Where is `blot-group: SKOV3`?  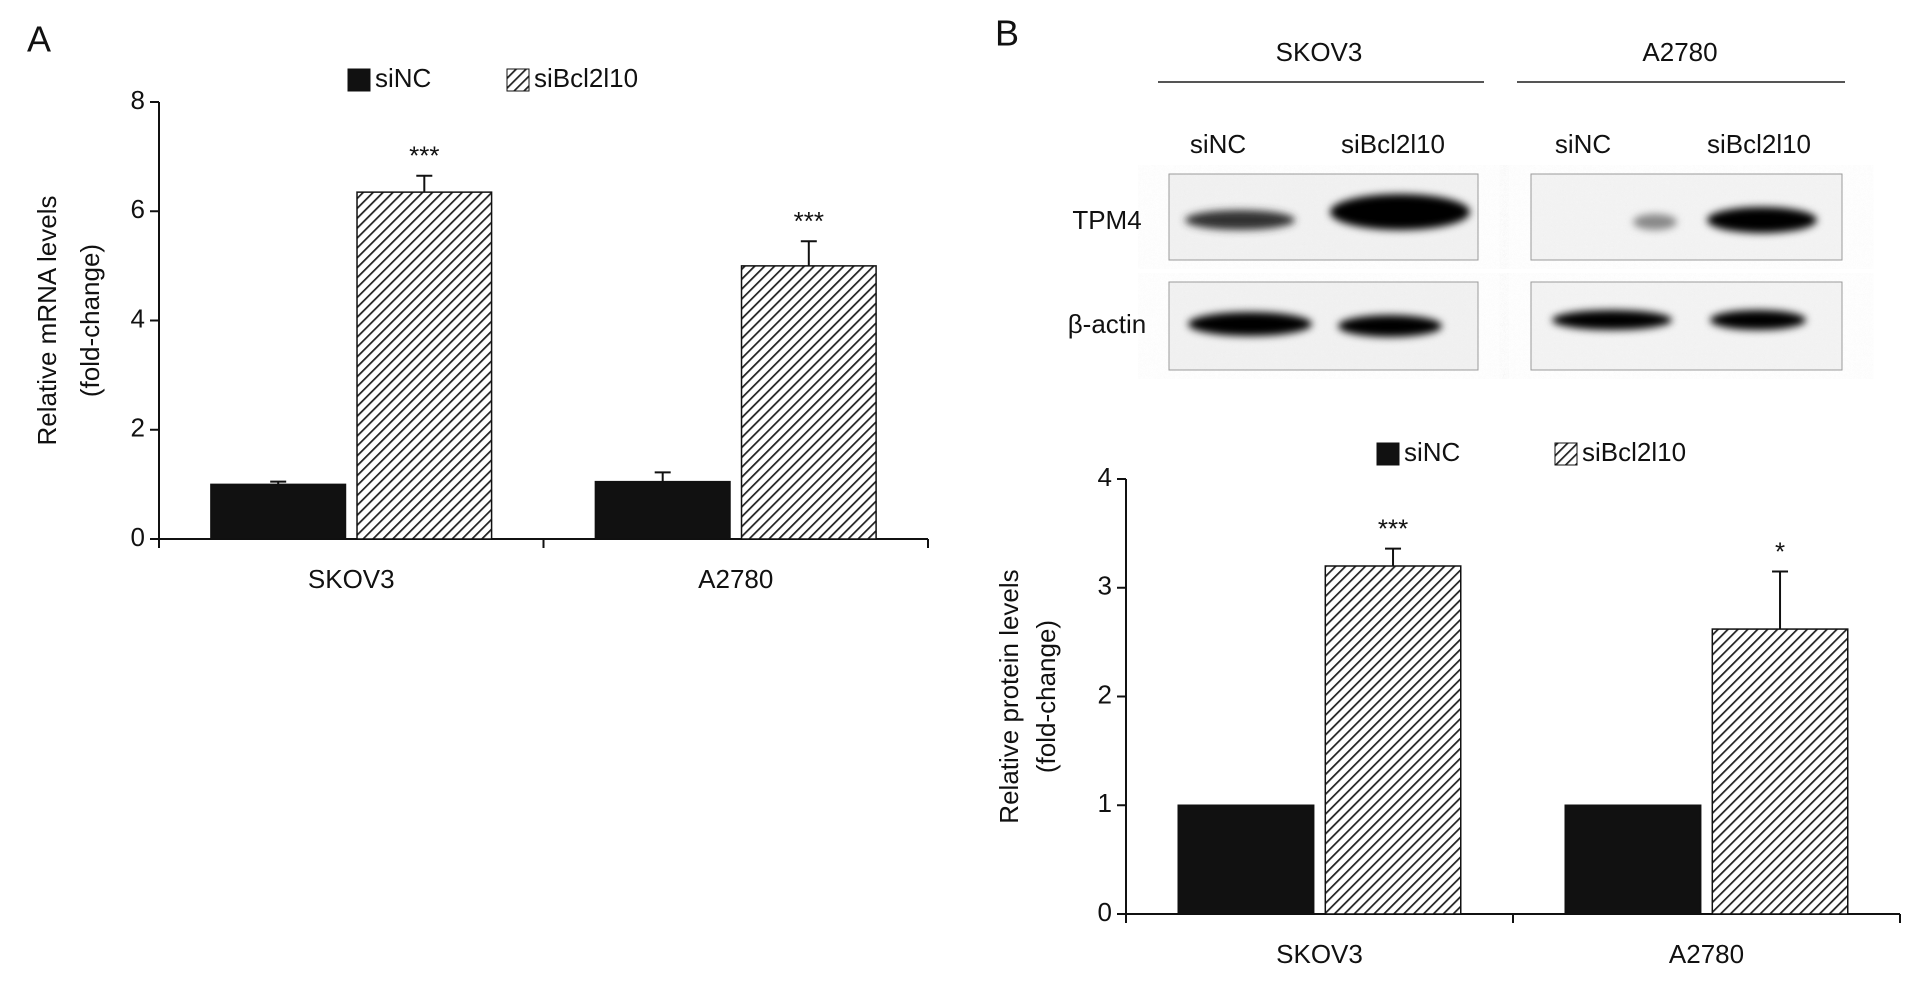 blot-group: SKOV3 is located at coordinates (1319, 52).